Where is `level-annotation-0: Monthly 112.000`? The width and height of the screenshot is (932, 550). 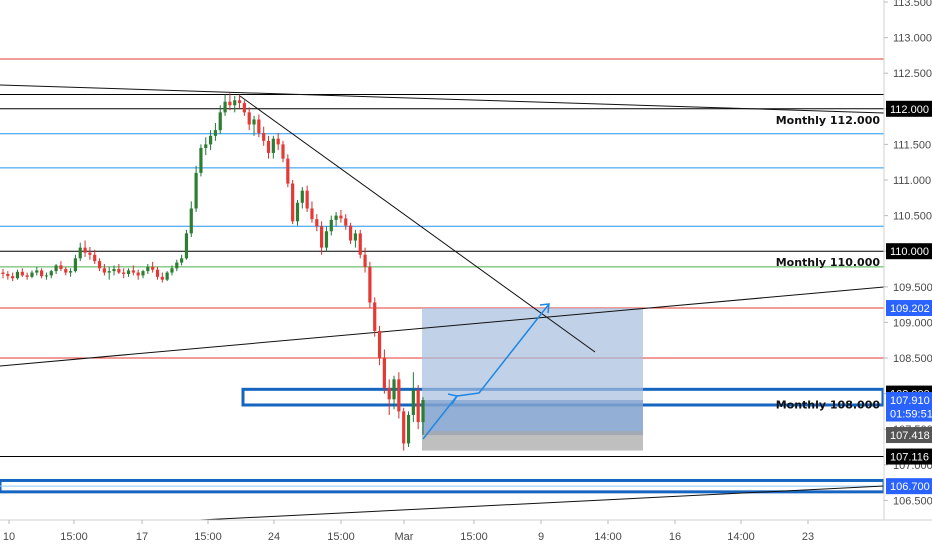 level-annotation-0: Monthly 112.000 is located at coordinates (828, 120).